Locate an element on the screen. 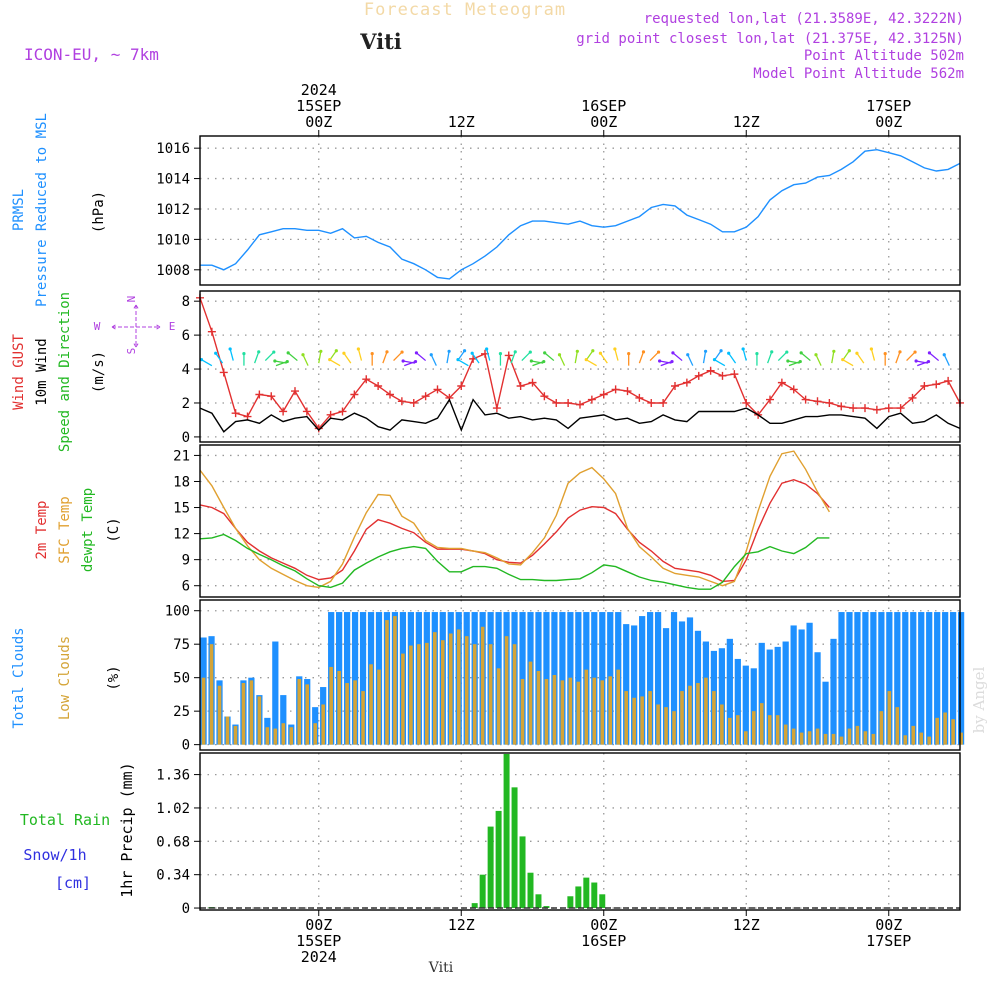  compass-rose: W E N S is located at coordinates (135, 325).